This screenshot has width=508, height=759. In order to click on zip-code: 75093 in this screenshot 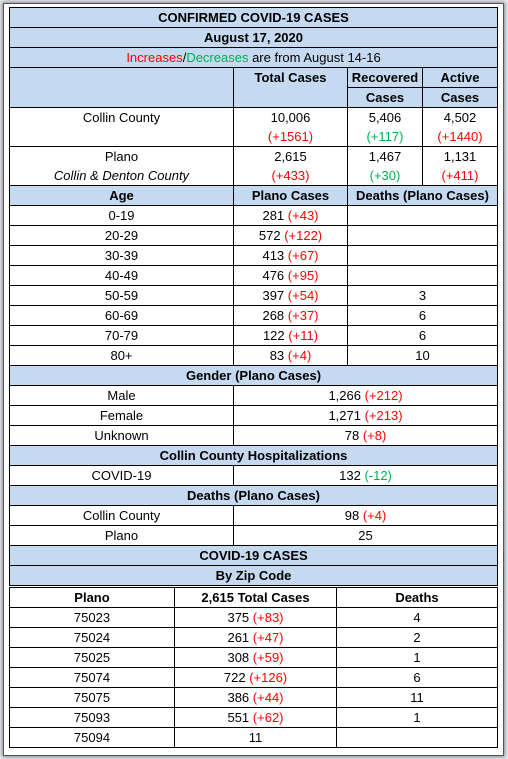, I will do `click(92, 717)`.